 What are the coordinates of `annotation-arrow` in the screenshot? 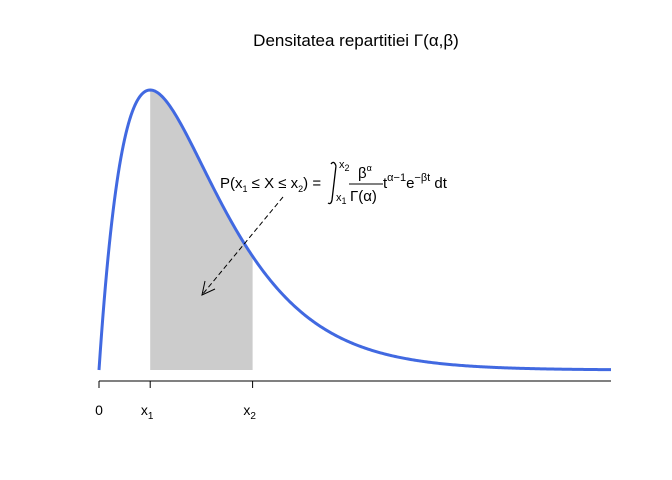 It's located at (242, 246).